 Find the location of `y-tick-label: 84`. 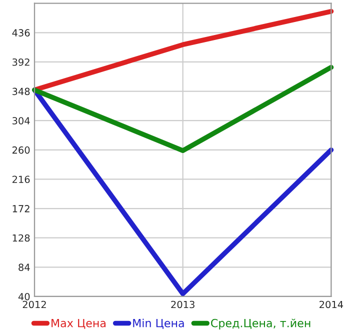

y-tick-label: 84 is located at coordinates (24, 267).